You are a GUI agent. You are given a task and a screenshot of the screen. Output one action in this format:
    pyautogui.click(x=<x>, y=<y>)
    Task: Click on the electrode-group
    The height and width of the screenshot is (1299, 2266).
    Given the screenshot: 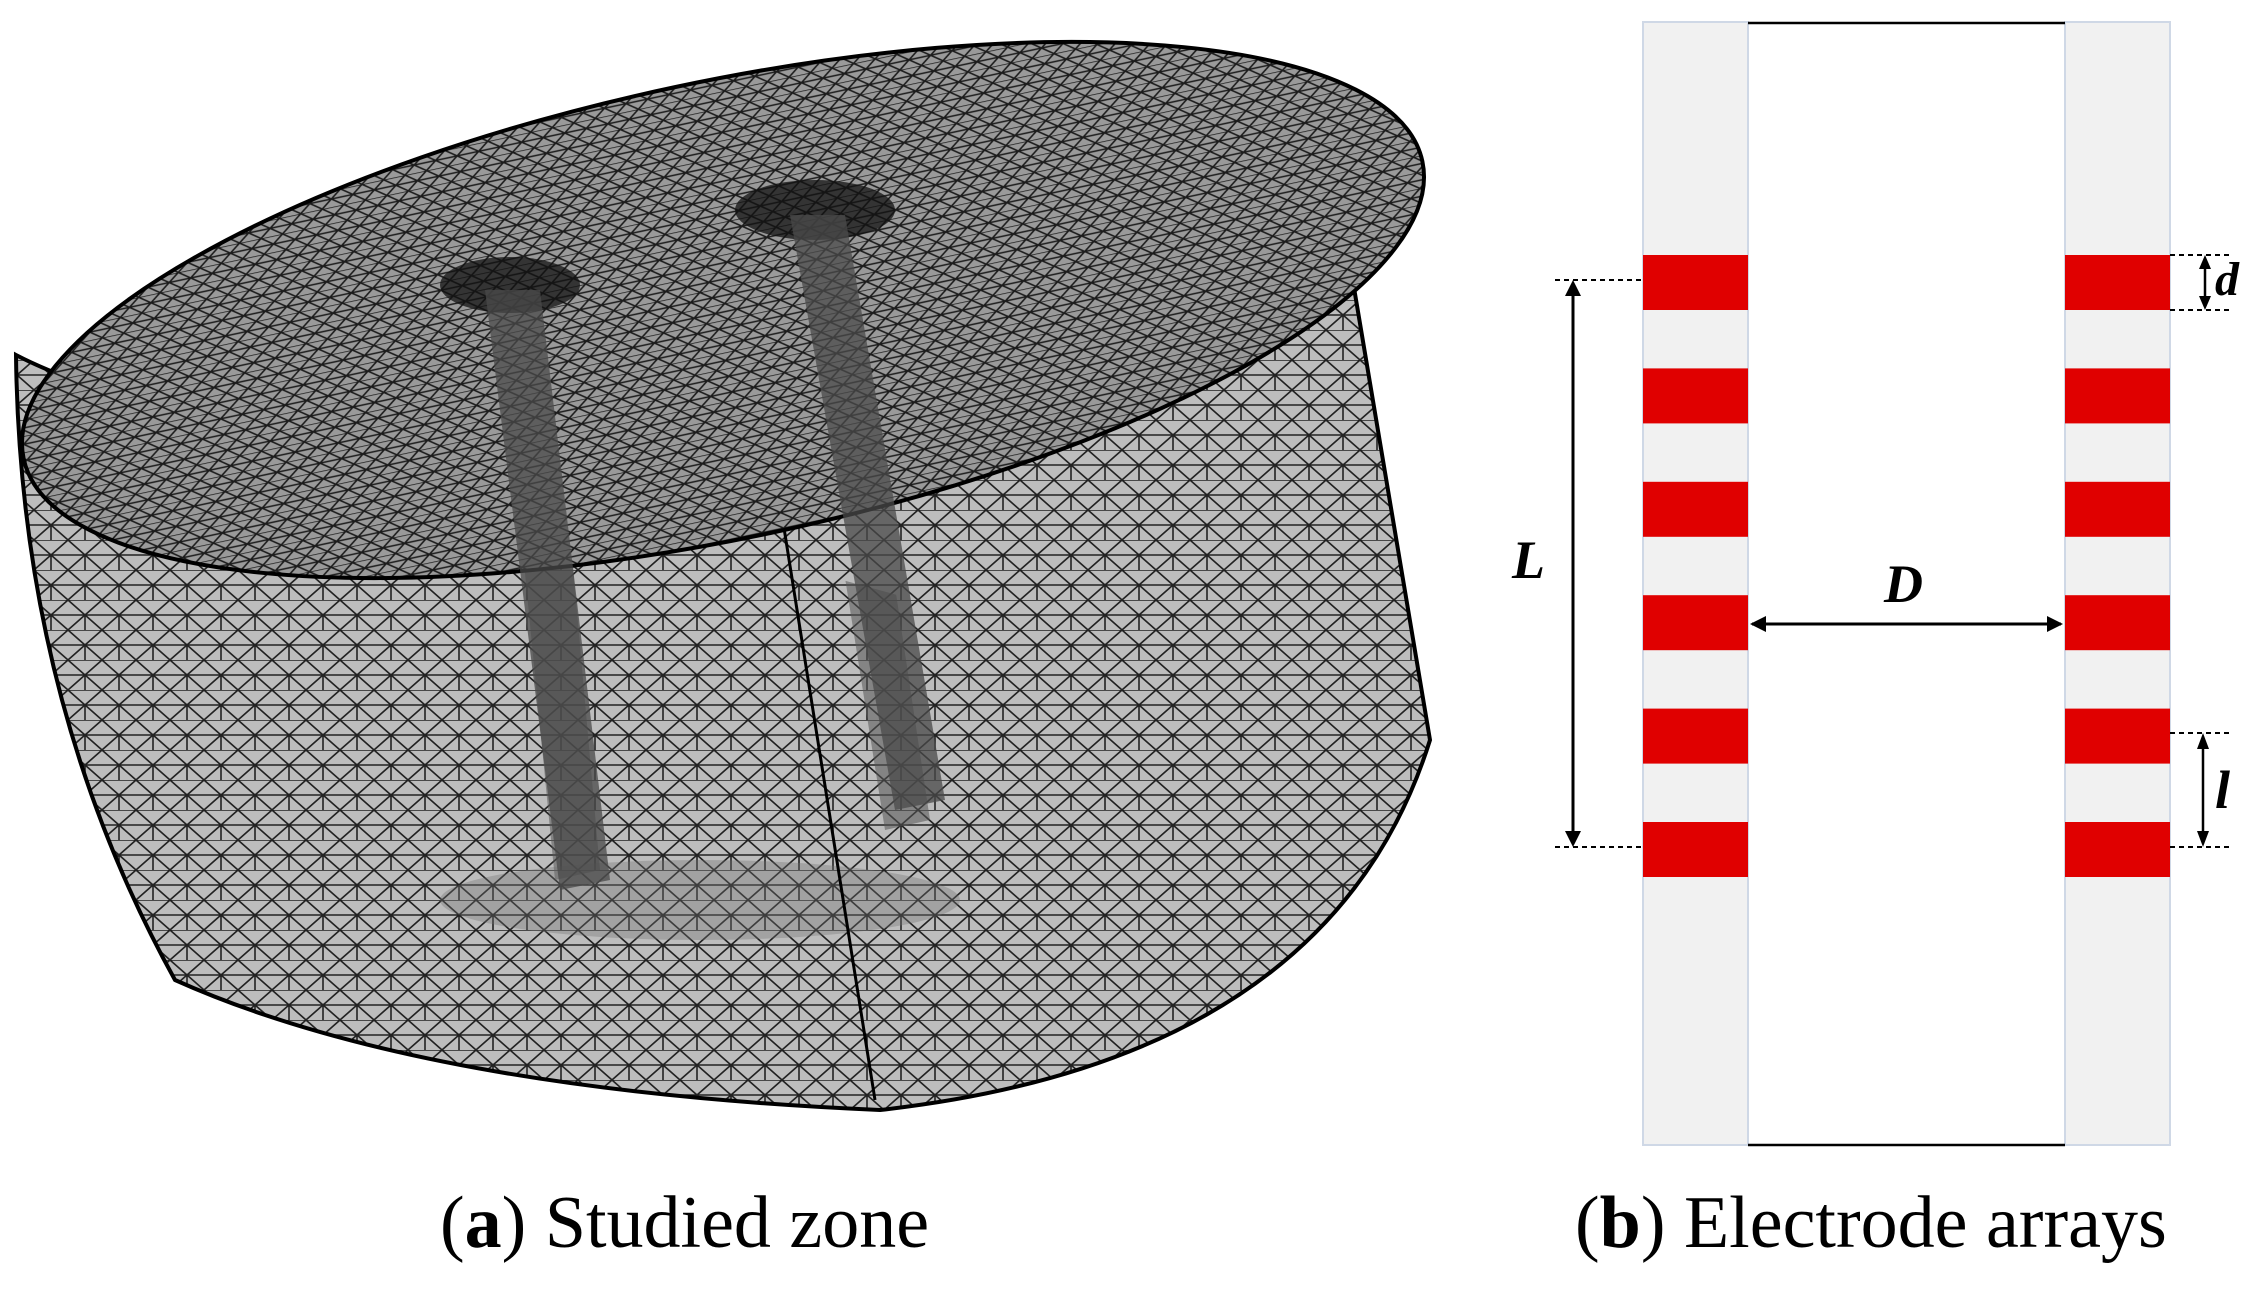 What is the action you would take?
    pyautogui.click(x=1906, y=566)
    